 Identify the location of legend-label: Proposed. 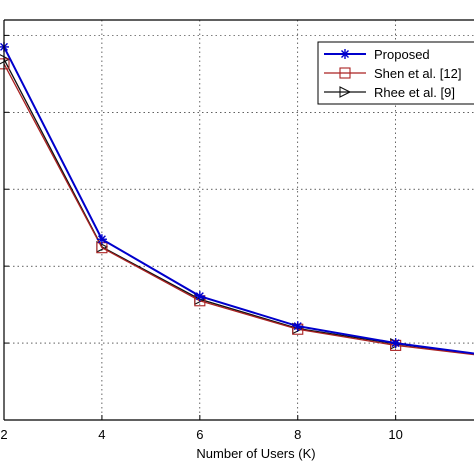
(402, 54).